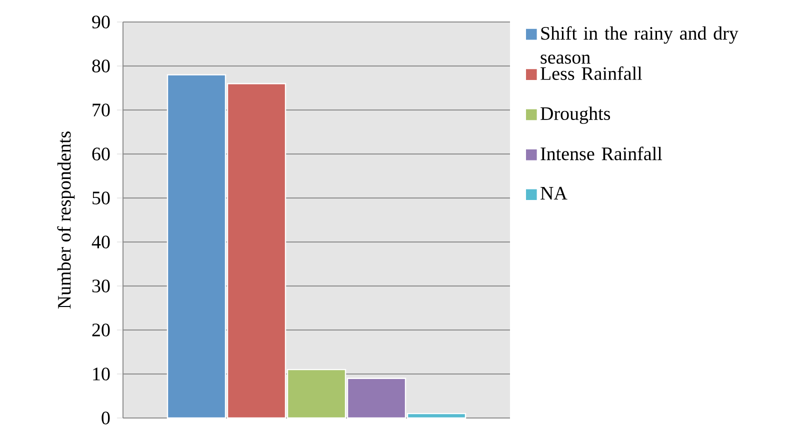  I want to click on y-tick-label: 20, so click(101, 330).